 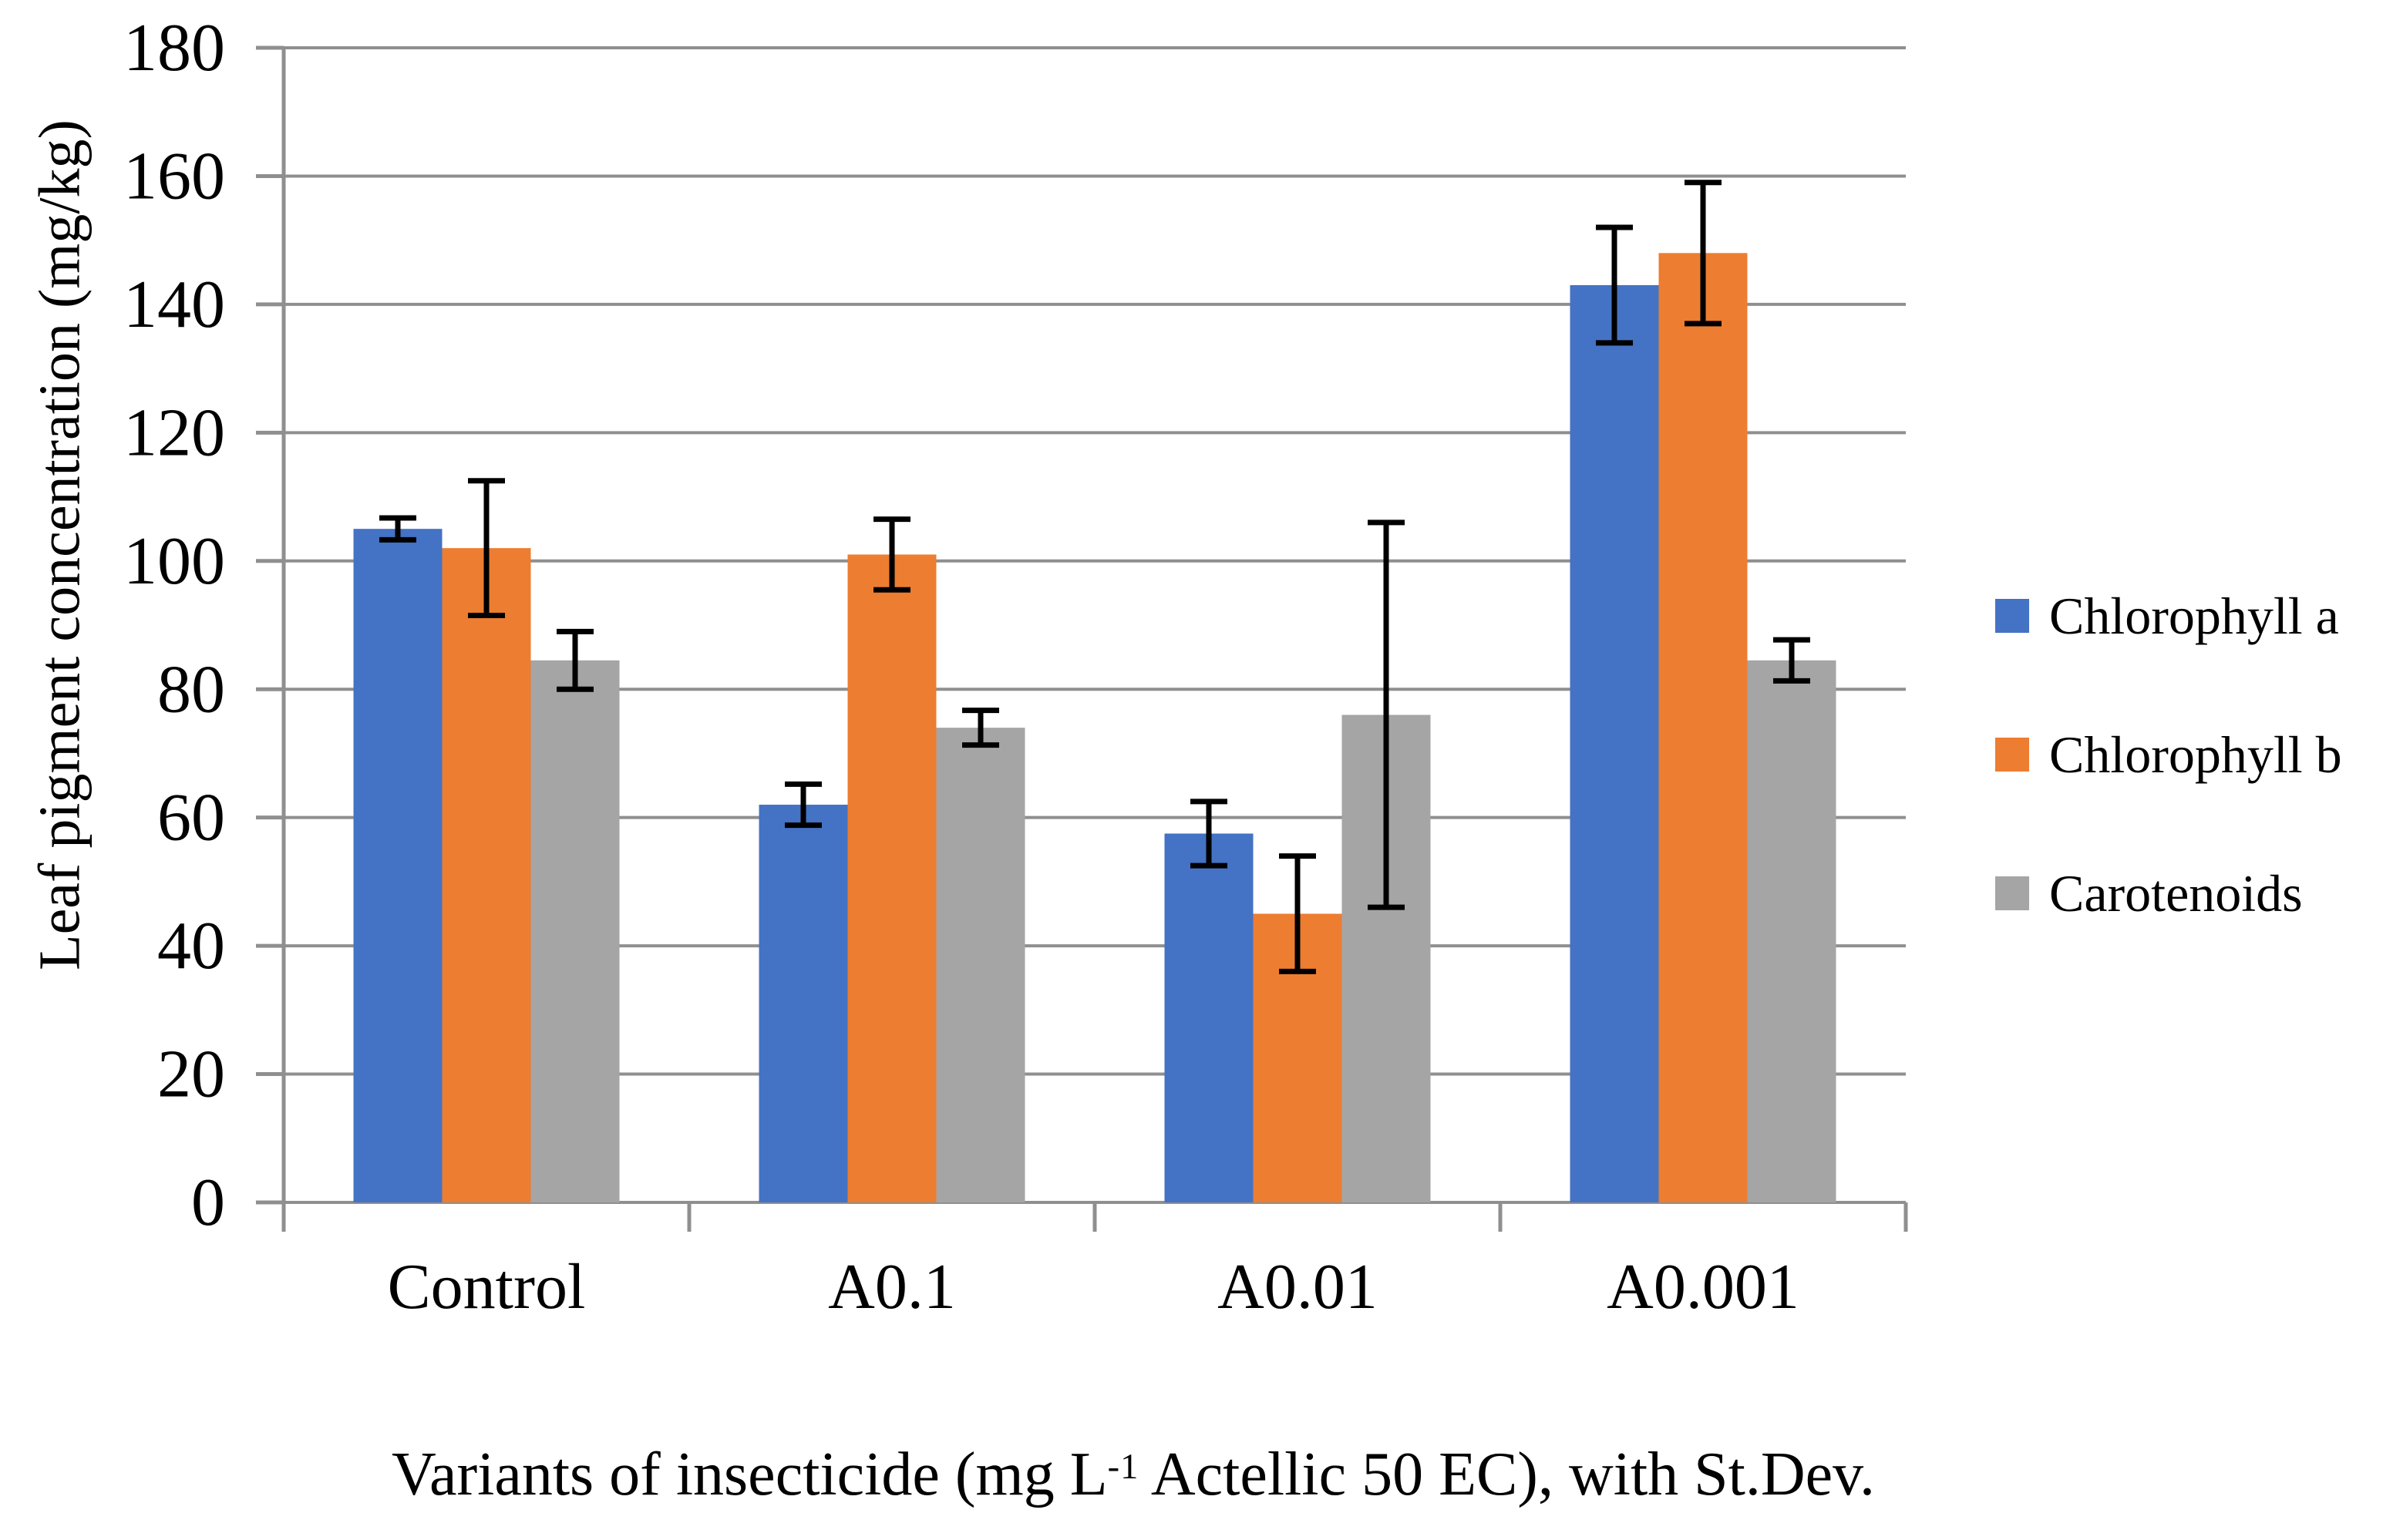 I want to click on y-tick-label: 20, so click(x=191, y=1074).